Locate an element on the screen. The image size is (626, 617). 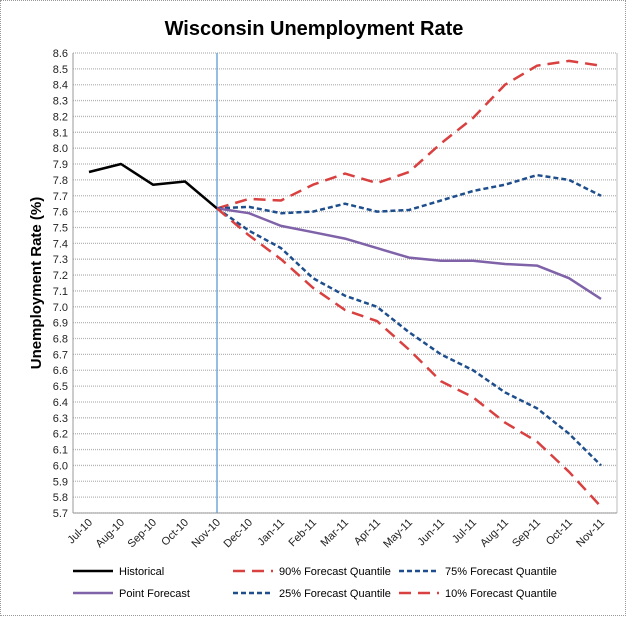
x-tick-label: Sep-10 is located at coordinates (143, 534).